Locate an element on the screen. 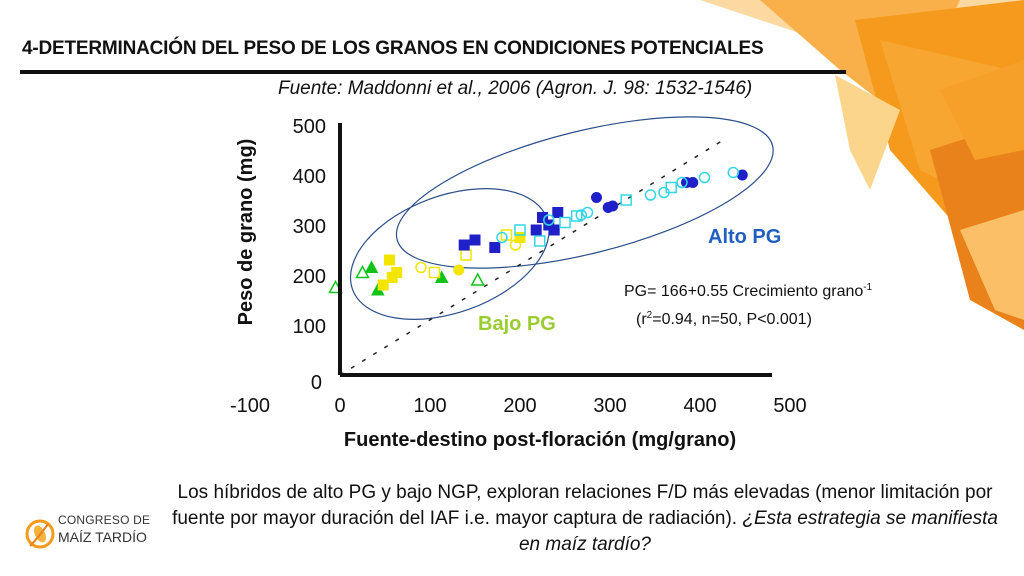  x-tick-label-3: 200 is located at coordinates (519, 406).